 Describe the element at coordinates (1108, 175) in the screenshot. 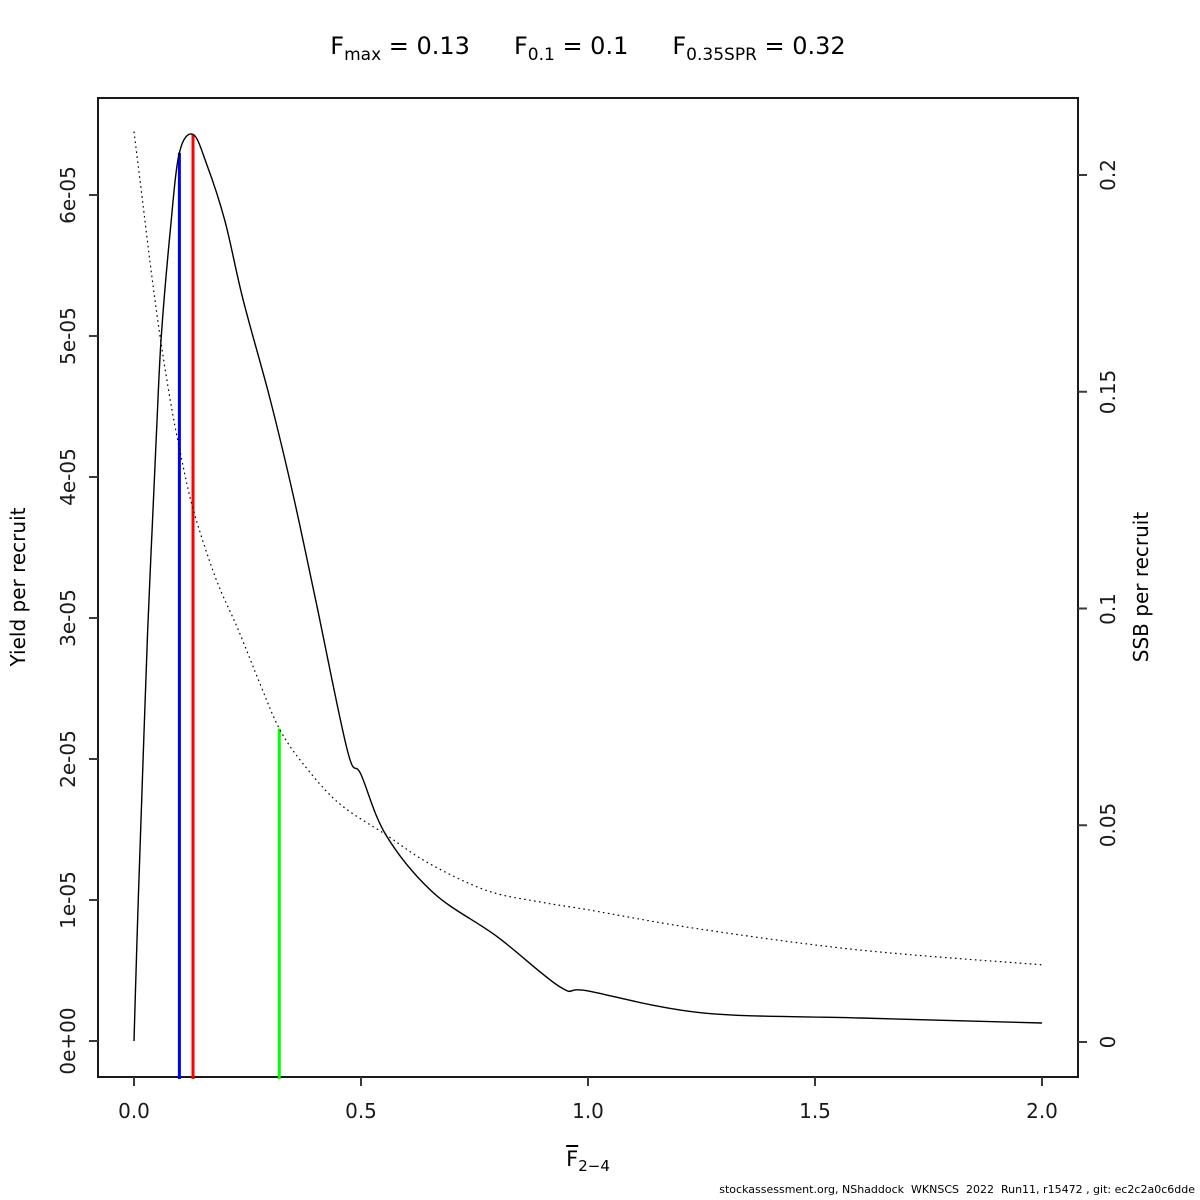

I see `y-right-tick-label: 0.2` at that location.